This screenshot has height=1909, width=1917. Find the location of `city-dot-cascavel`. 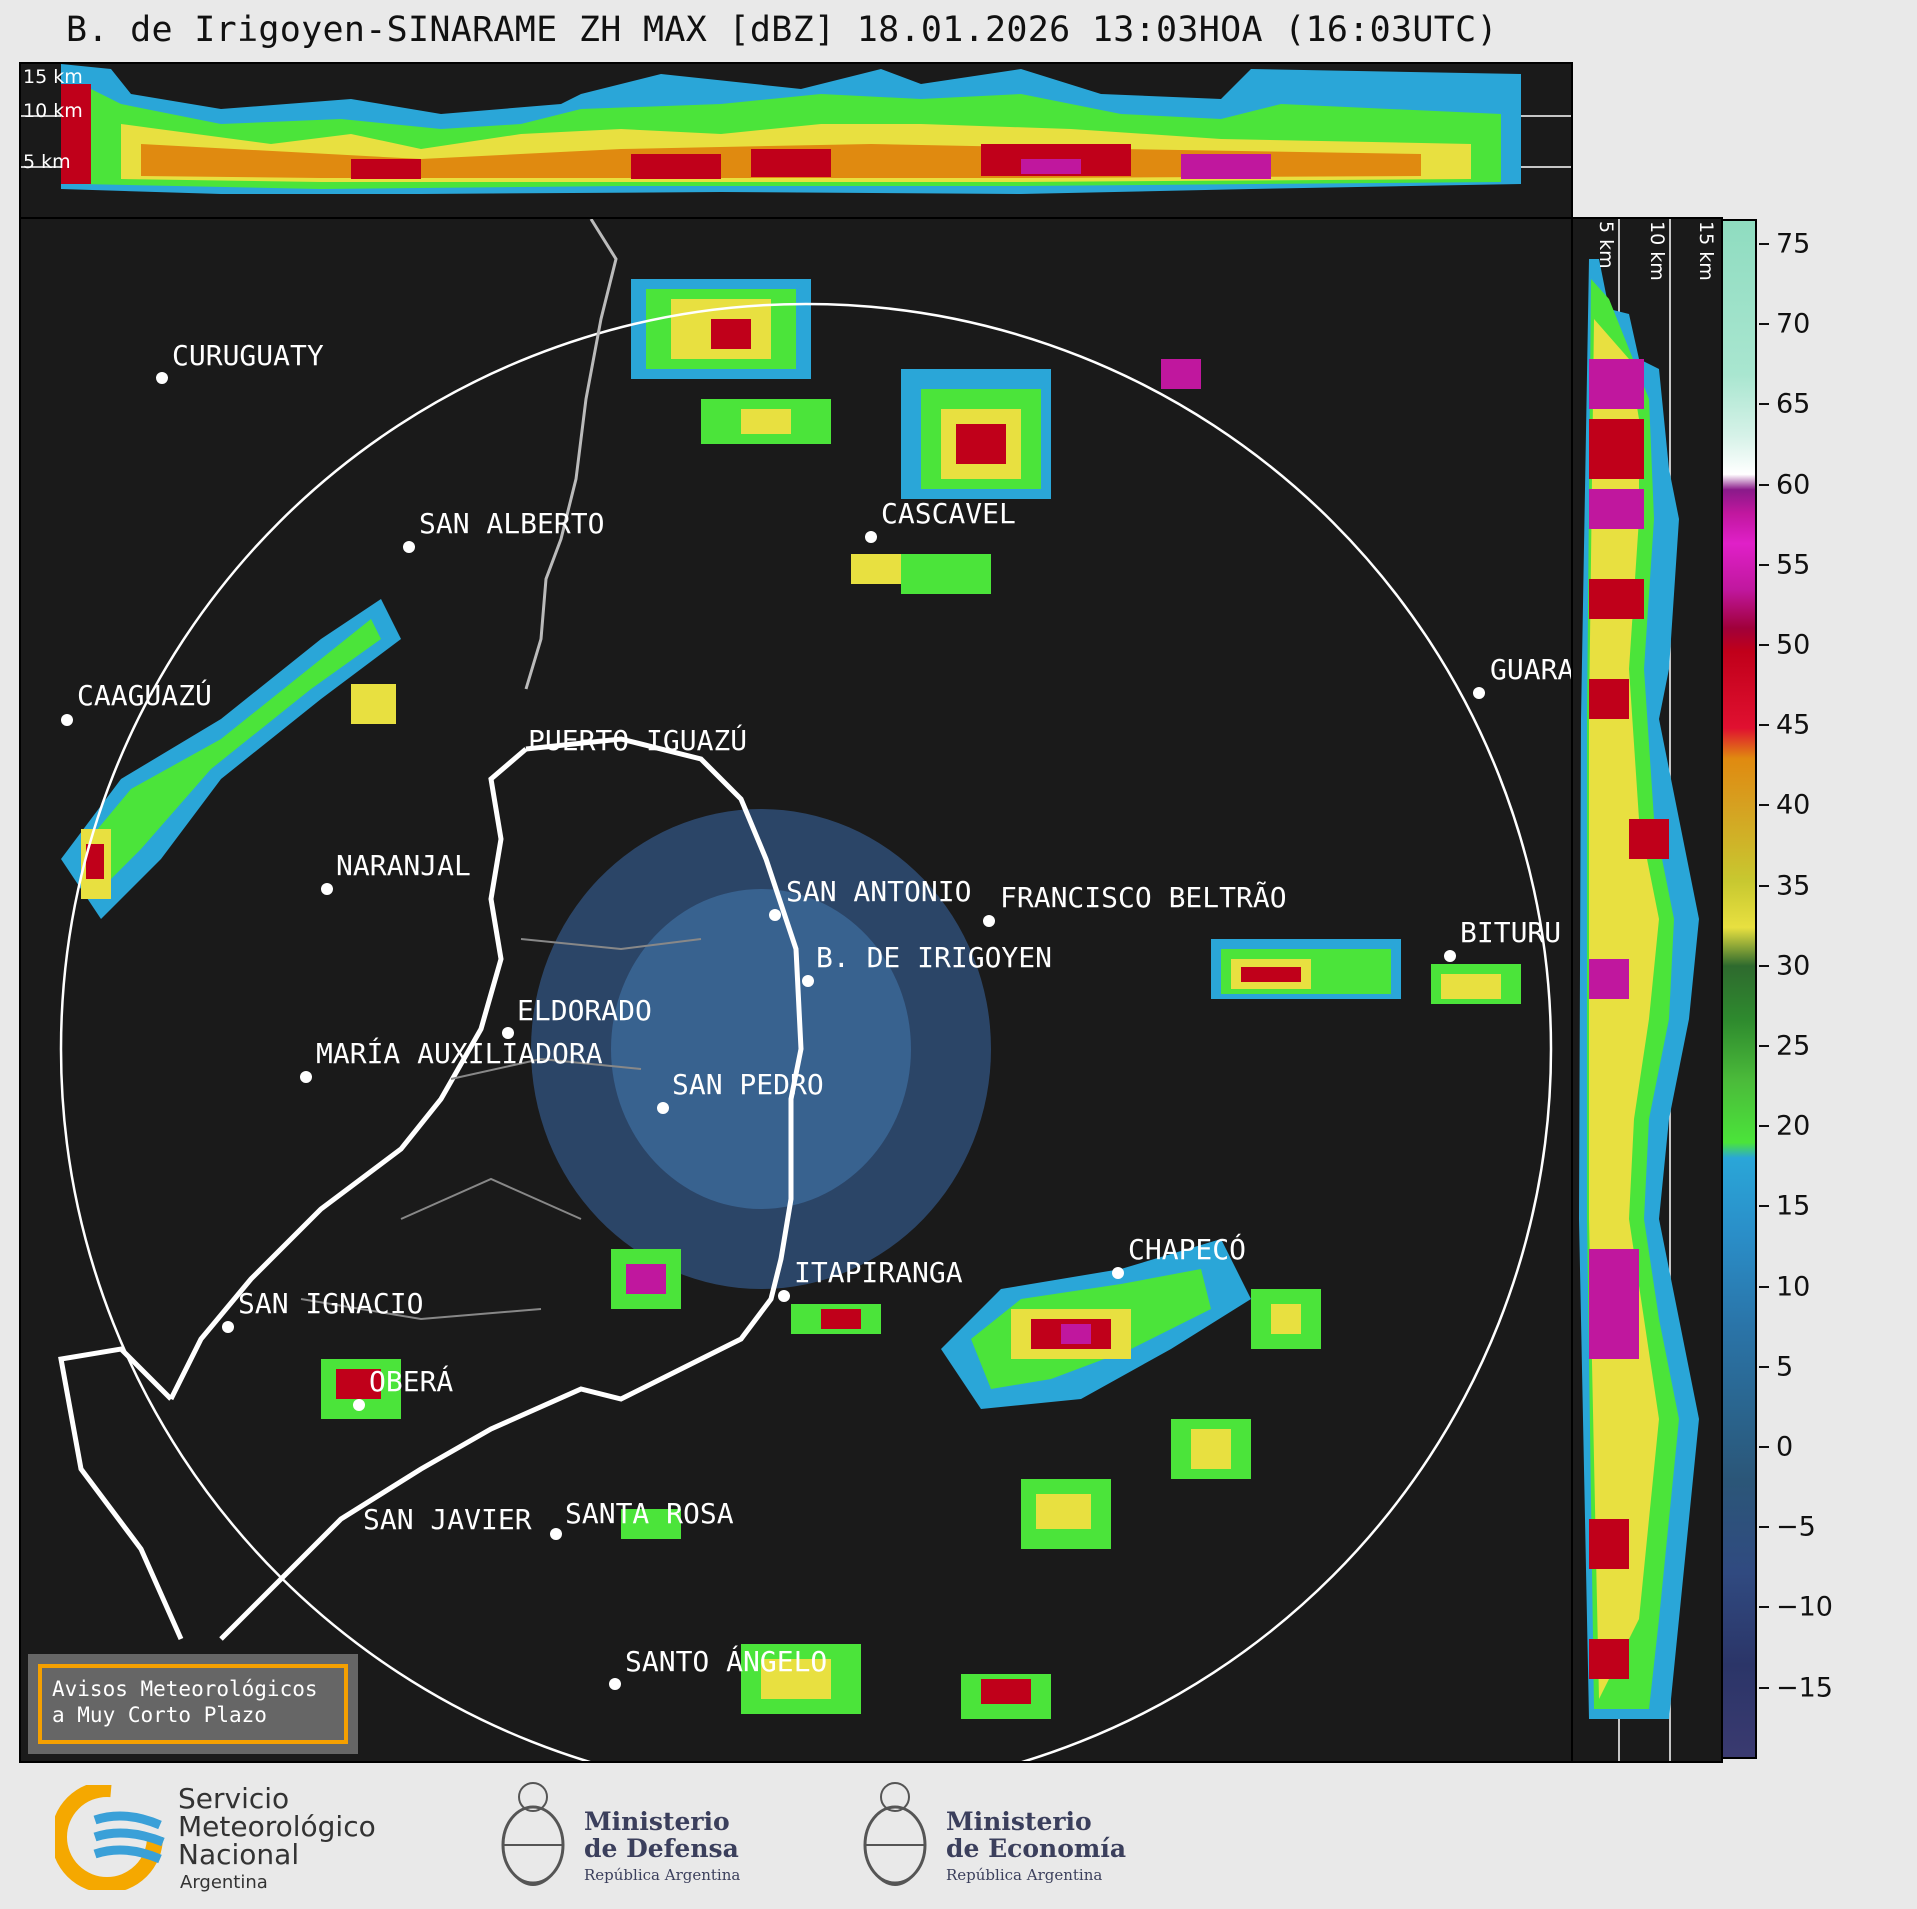

city-dot-cascavel is located at coordinates (871, 537).